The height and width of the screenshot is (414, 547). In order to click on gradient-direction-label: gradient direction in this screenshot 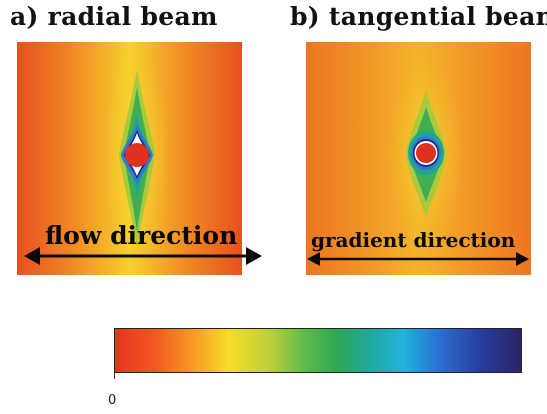, I will do `click(413, 240)`.